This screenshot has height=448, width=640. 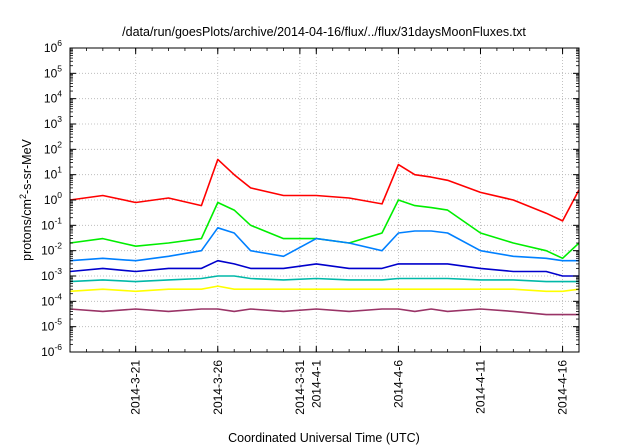 I want to click on x-tick-label: 2014-4-16, so click(x=563, y=387).